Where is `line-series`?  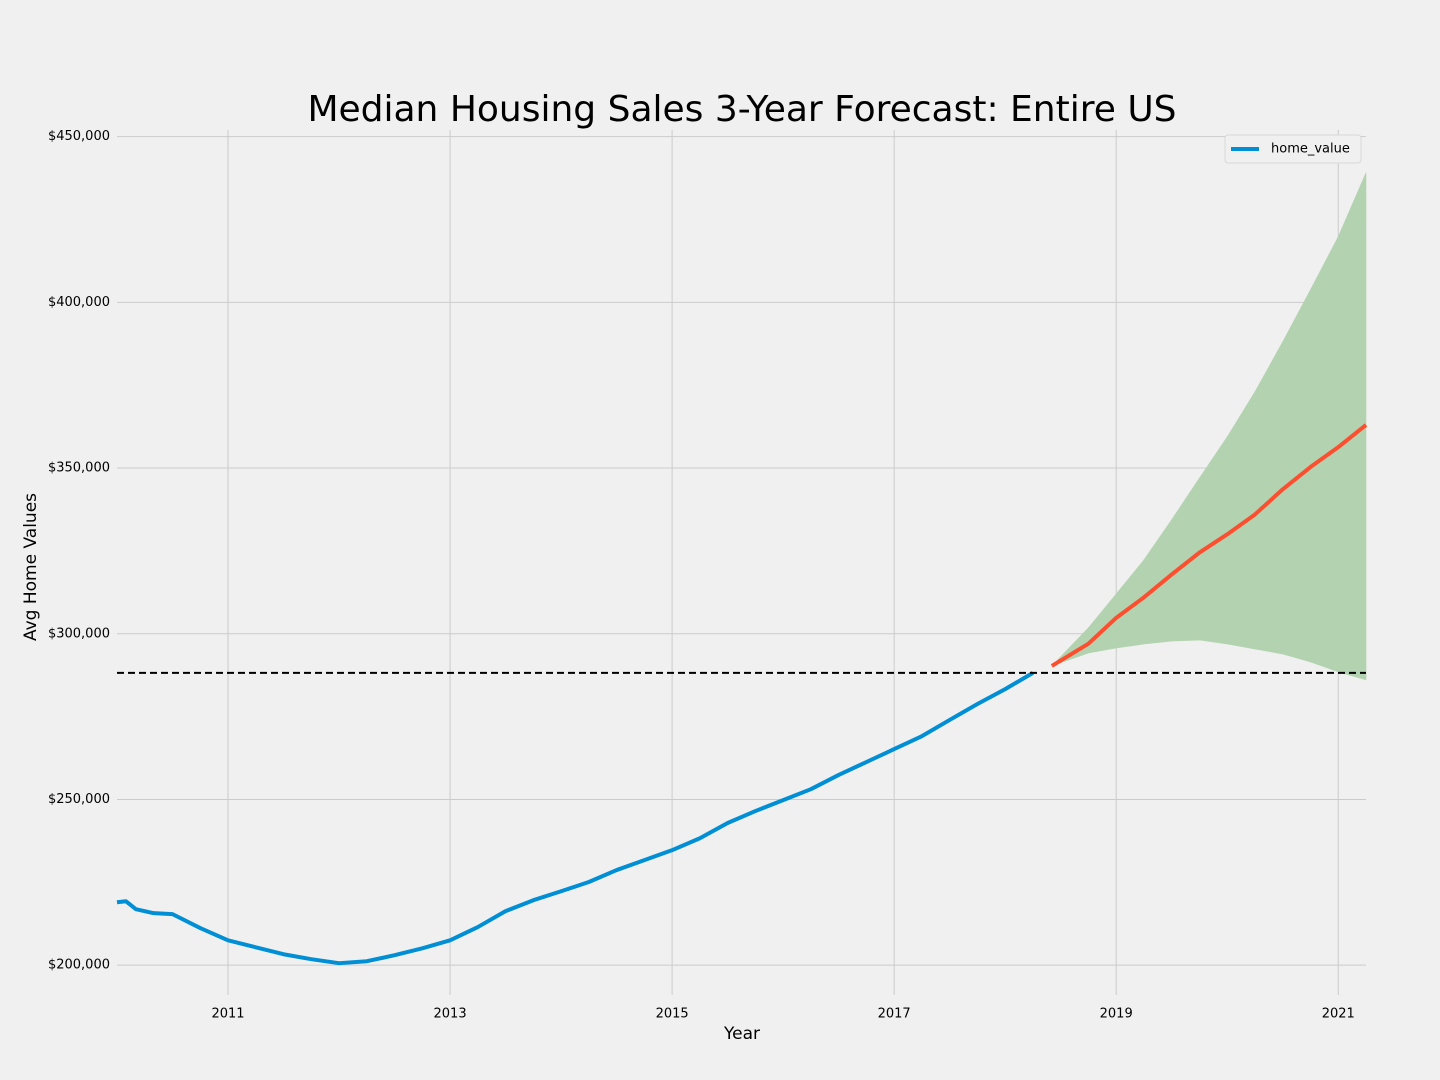 line-series is located at coordinates (1209, 545).